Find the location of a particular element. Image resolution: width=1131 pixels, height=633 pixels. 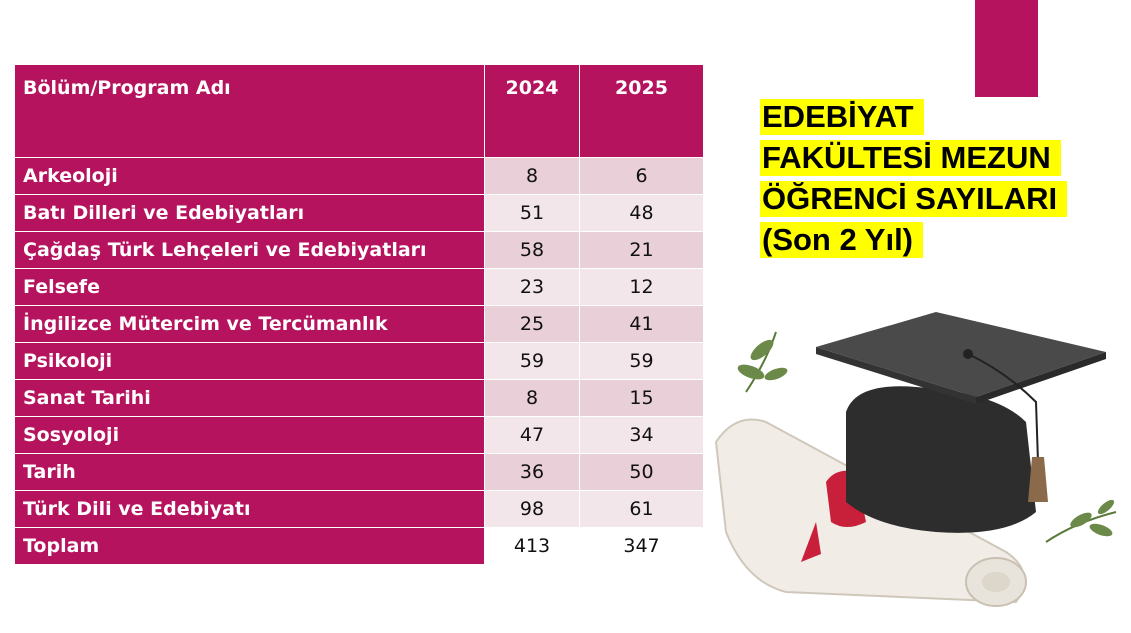

year-2024-cell: 51 is located at coordinates (532, 213).